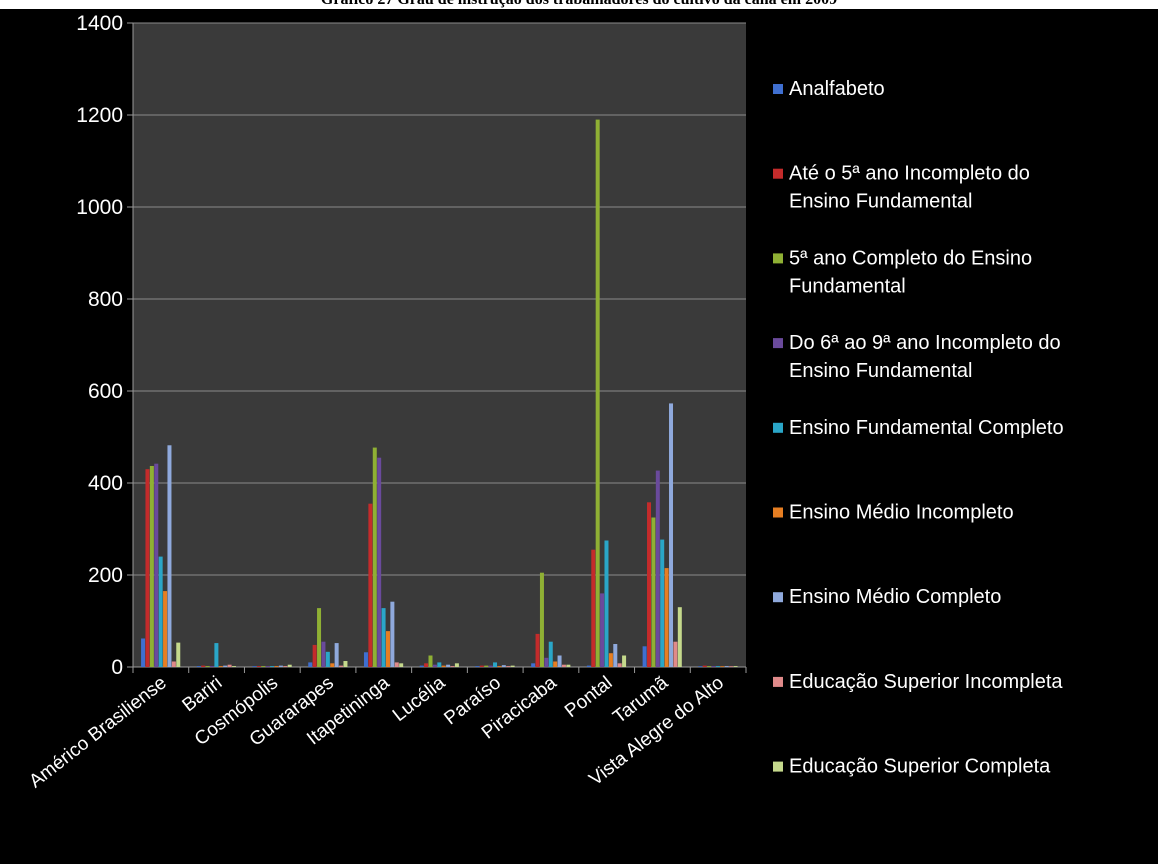  Describe the element at coordinates (550, 654) in the screenshot. I see `bar-piracicaba-ensino-fundamental-completo` at that location.